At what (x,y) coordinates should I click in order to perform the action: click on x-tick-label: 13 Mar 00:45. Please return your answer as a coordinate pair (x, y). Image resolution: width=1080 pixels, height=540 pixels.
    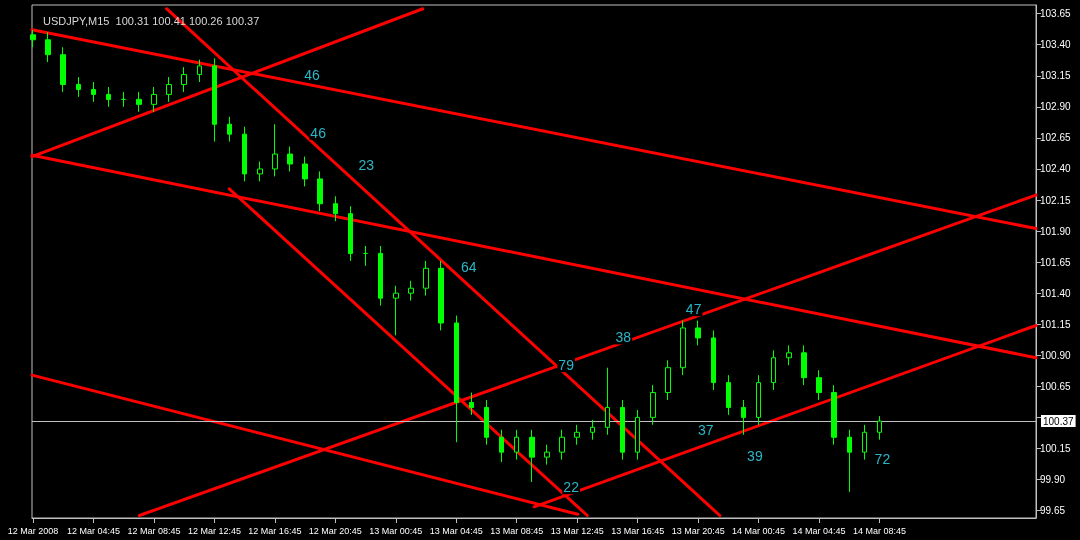
    Looking at the image, I should click on (396, 530).